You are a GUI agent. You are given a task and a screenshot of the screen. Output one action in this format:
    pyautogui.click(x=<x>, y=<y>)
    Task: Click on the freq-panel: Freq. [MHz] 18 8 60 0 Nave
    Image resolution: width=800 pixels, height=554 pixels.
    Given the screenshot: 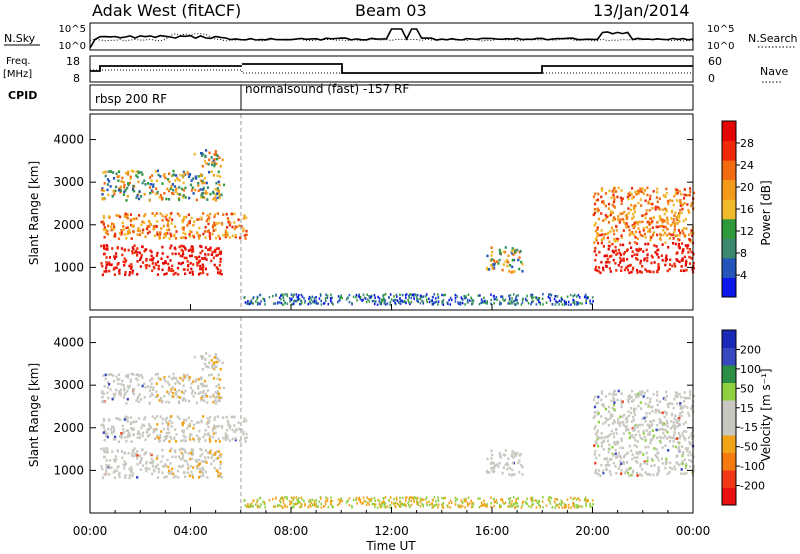 What is the action you would take?
    pyautogui.click(x=395, y=70)
    